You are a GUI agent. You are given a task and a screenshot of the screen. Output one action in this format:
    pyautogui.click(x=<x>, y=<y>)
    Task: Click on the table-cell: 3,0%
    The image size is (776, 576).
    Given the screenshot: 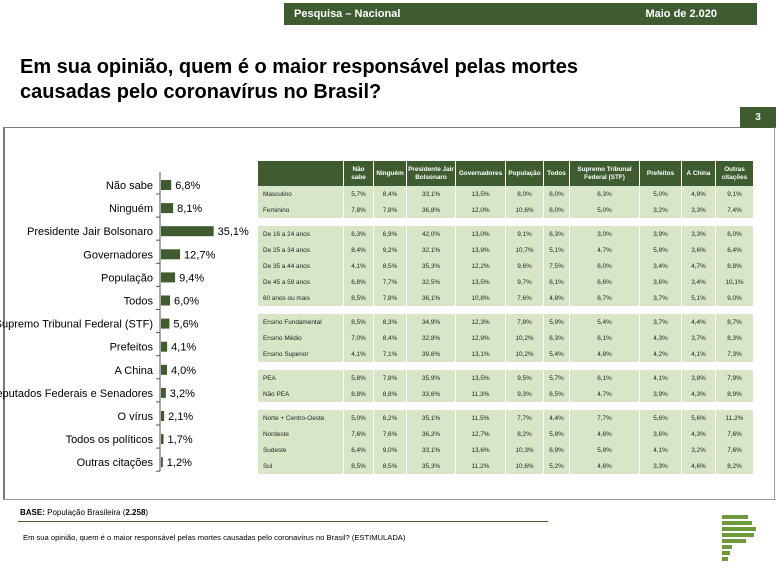 What is the action you would take?
    pyautogui.click(x=605, y=234)
    